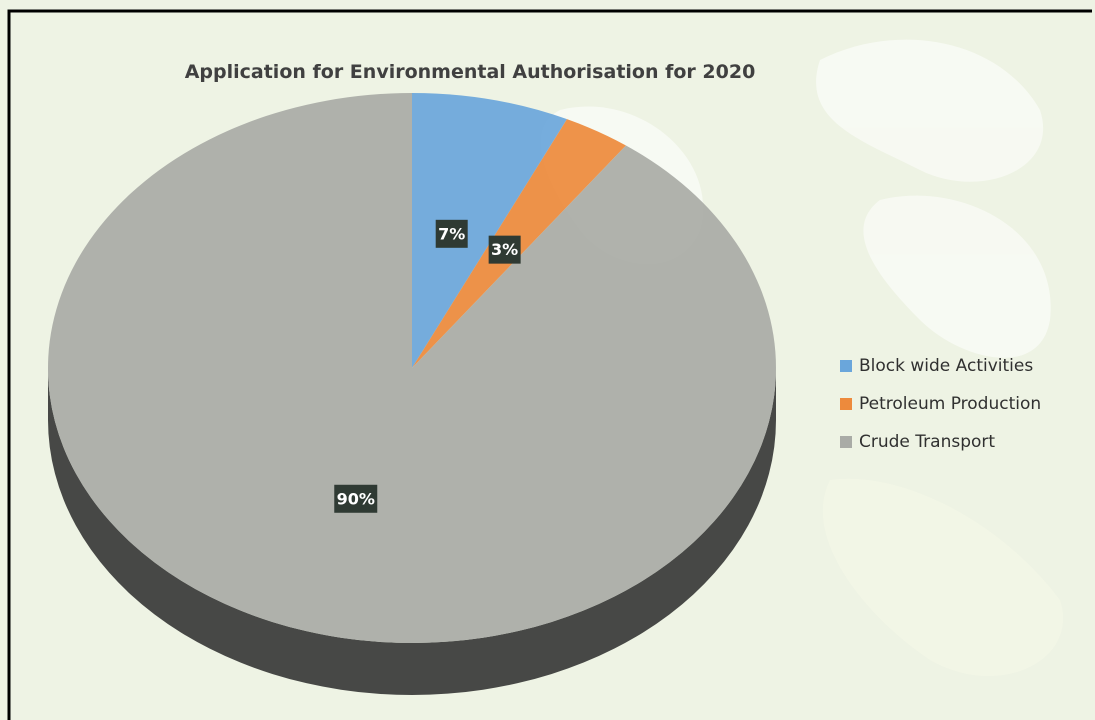 Image resolution: width=1095 pixels, height=720 pixels. I want to click on data-label: 90%, so click(356, 498).